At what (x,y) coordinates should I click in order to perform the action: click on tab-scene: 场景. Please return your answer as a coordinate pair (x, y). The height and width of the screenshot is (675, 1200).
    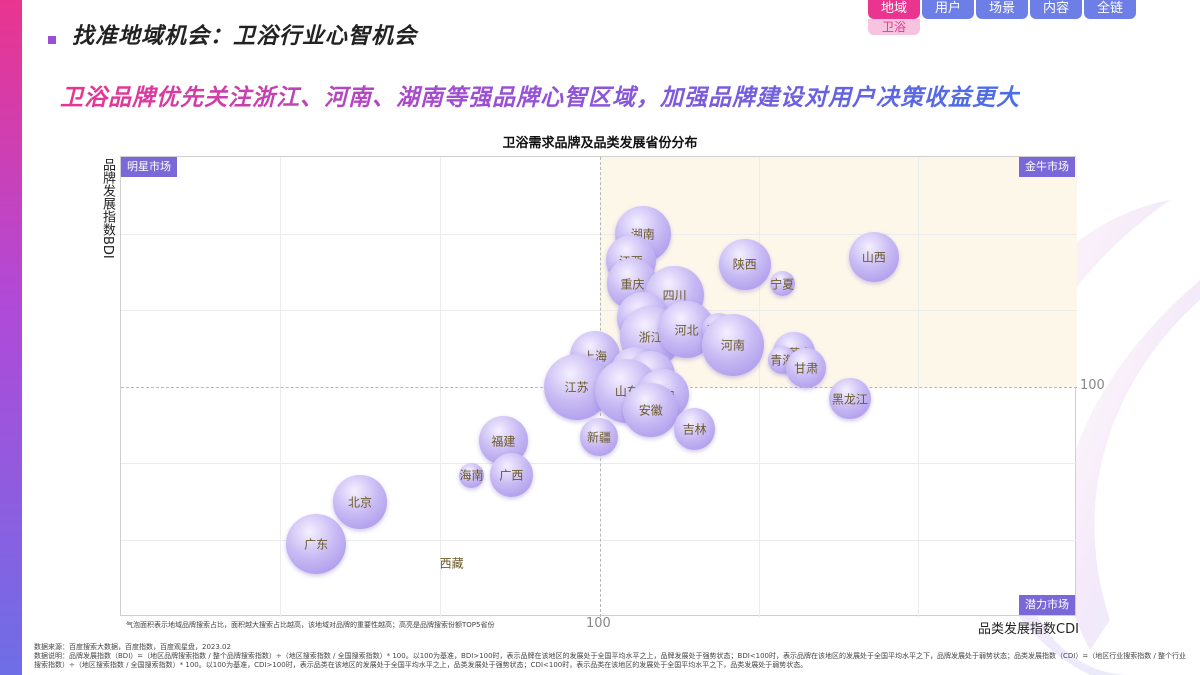
    Looking at the image, I should click on (1002, 9).